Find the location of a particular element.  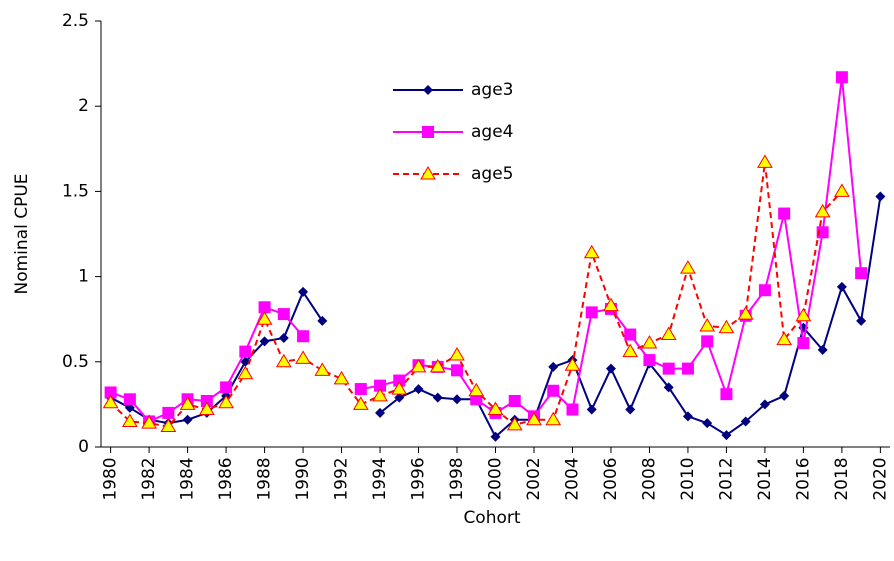

legend-marker is located at coordinates (428, 173).